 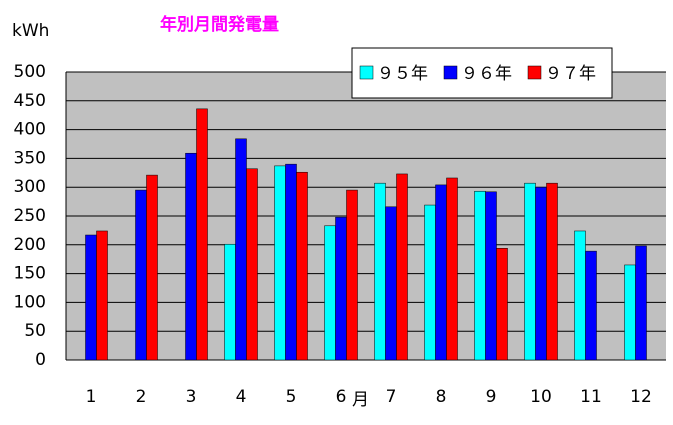 I want to click on legend-label: ９５年, so click(x=402, y=74).